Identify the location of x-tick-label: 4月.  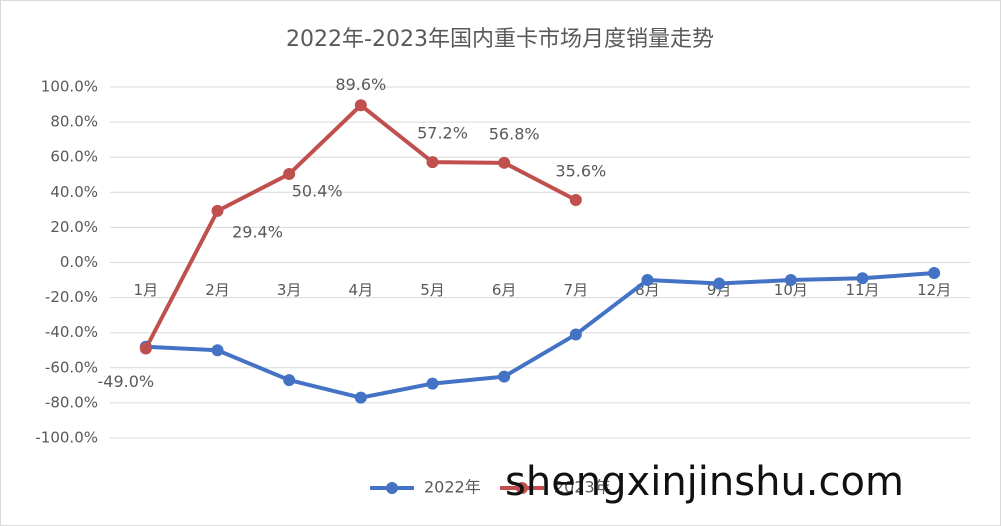
(361, 290).